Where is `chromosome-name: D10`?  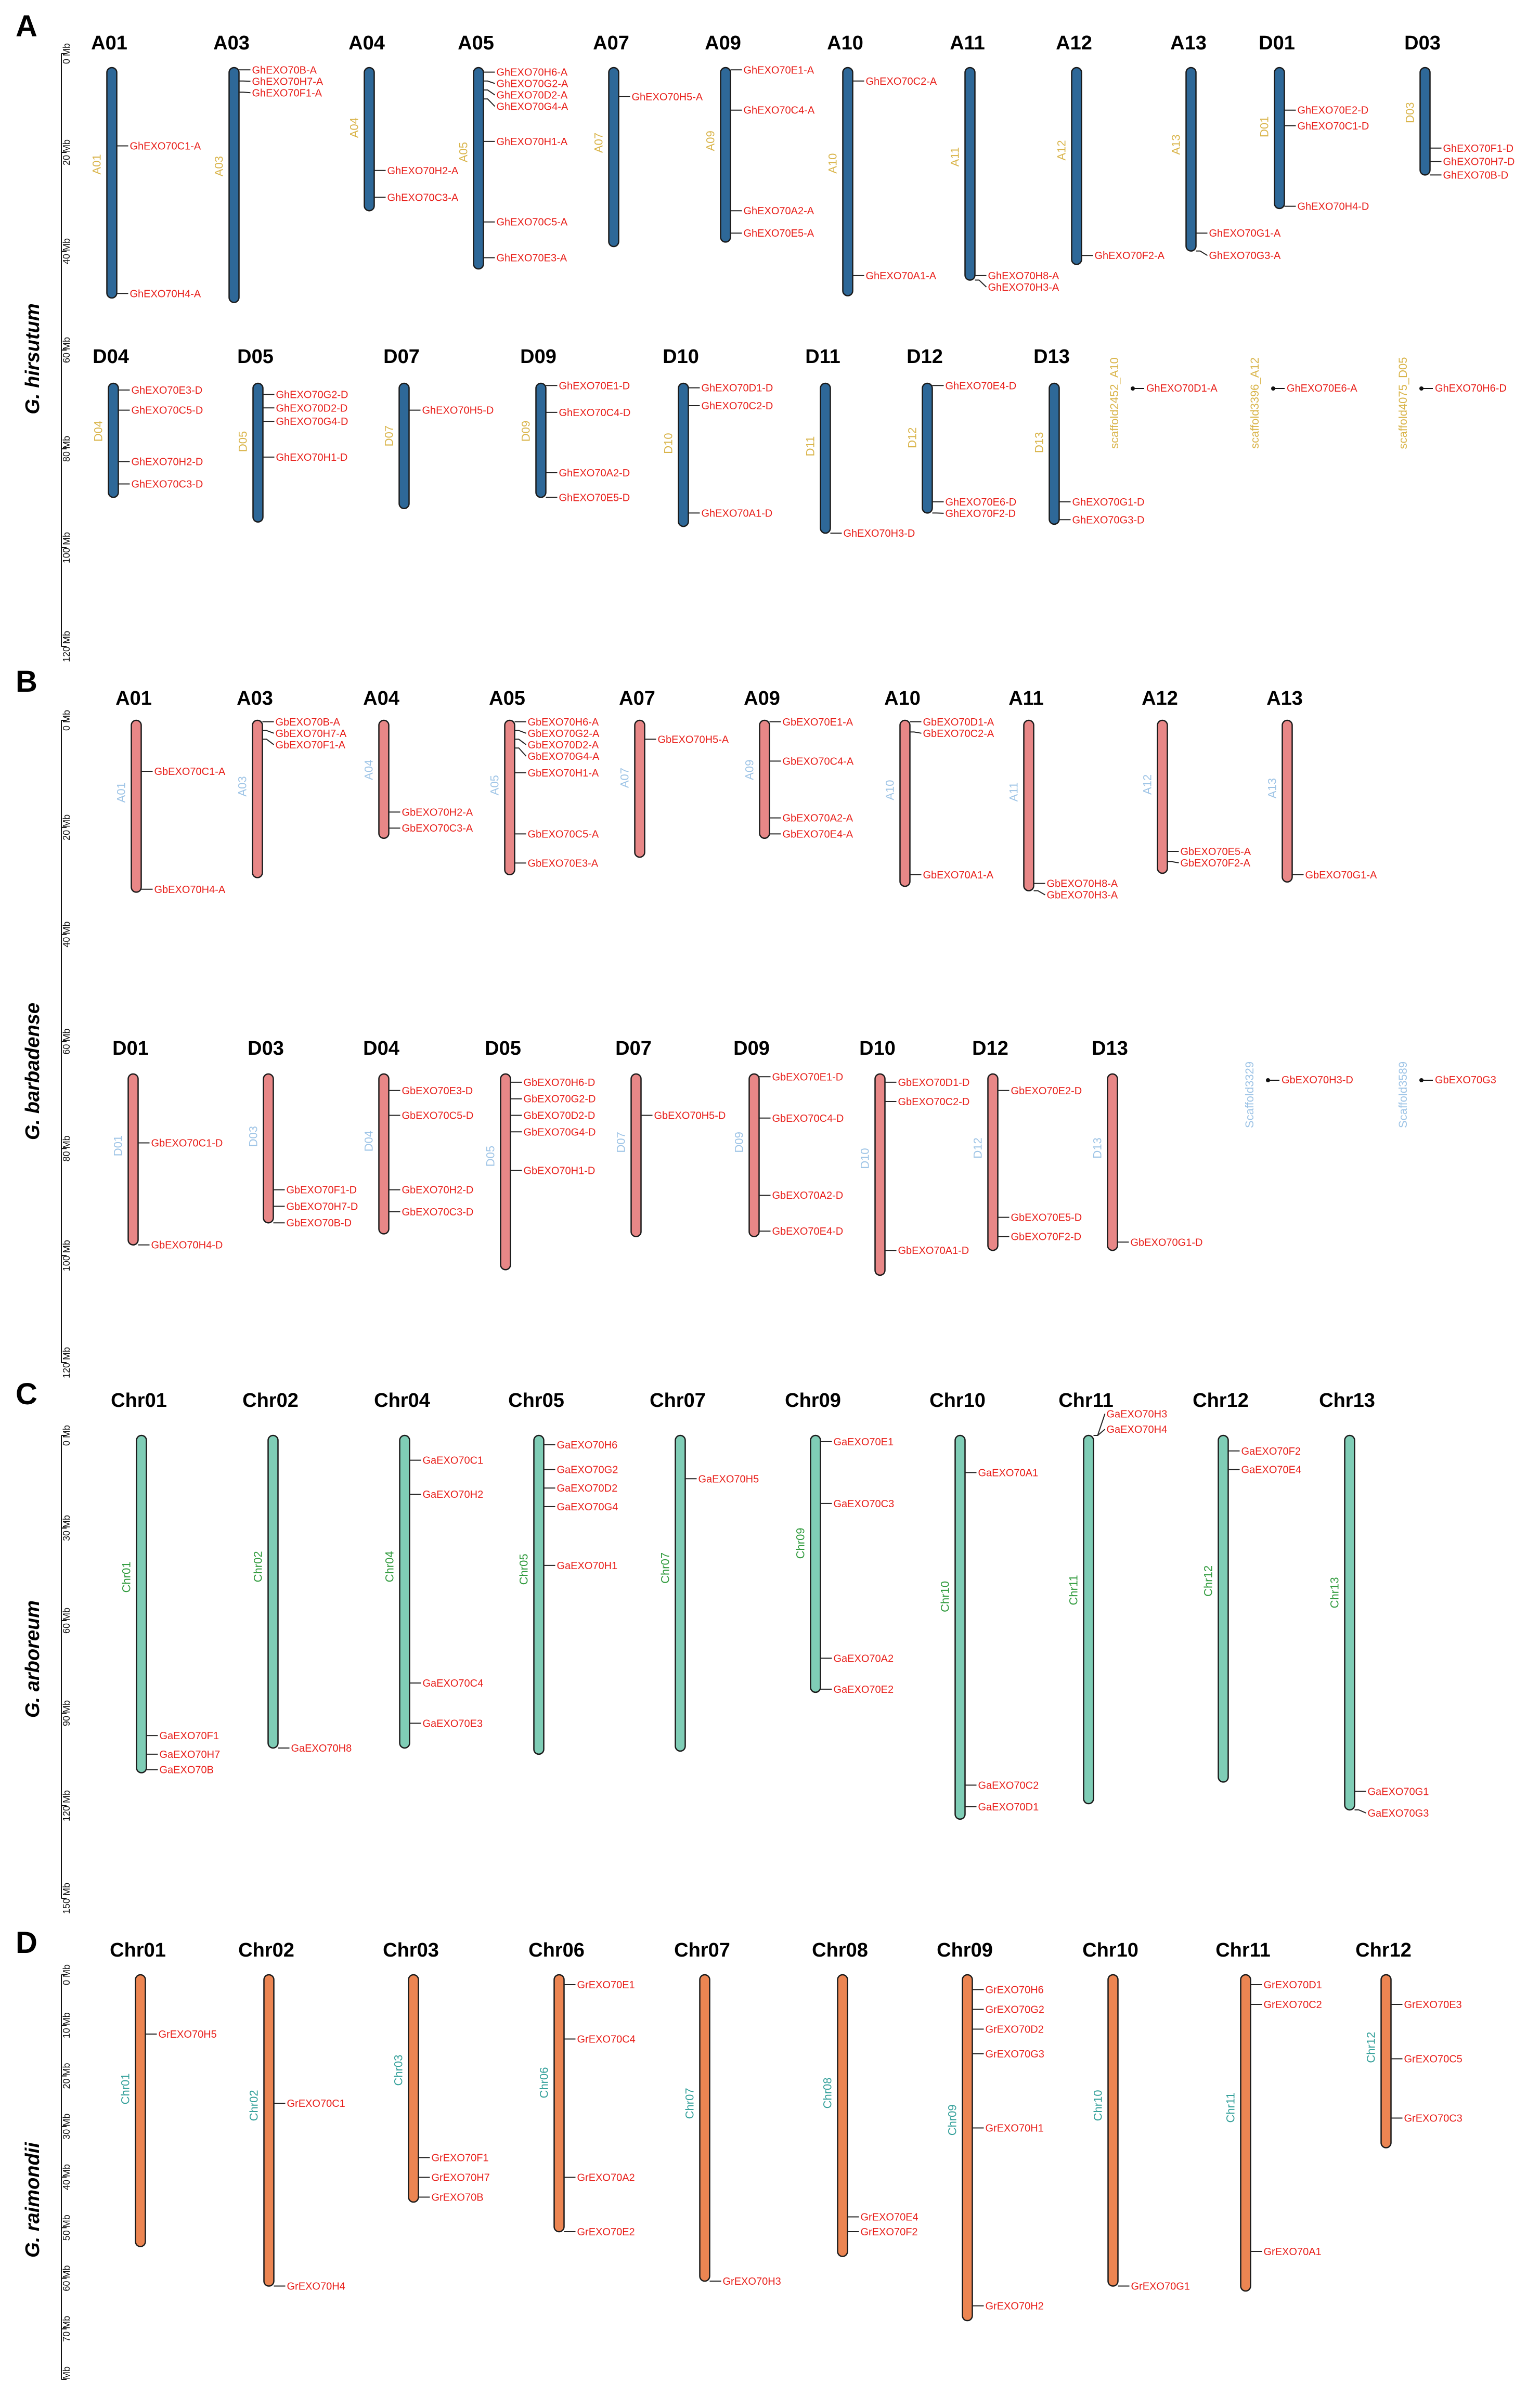 chromosome-name: D10 is located at coordinates (877, 1048).